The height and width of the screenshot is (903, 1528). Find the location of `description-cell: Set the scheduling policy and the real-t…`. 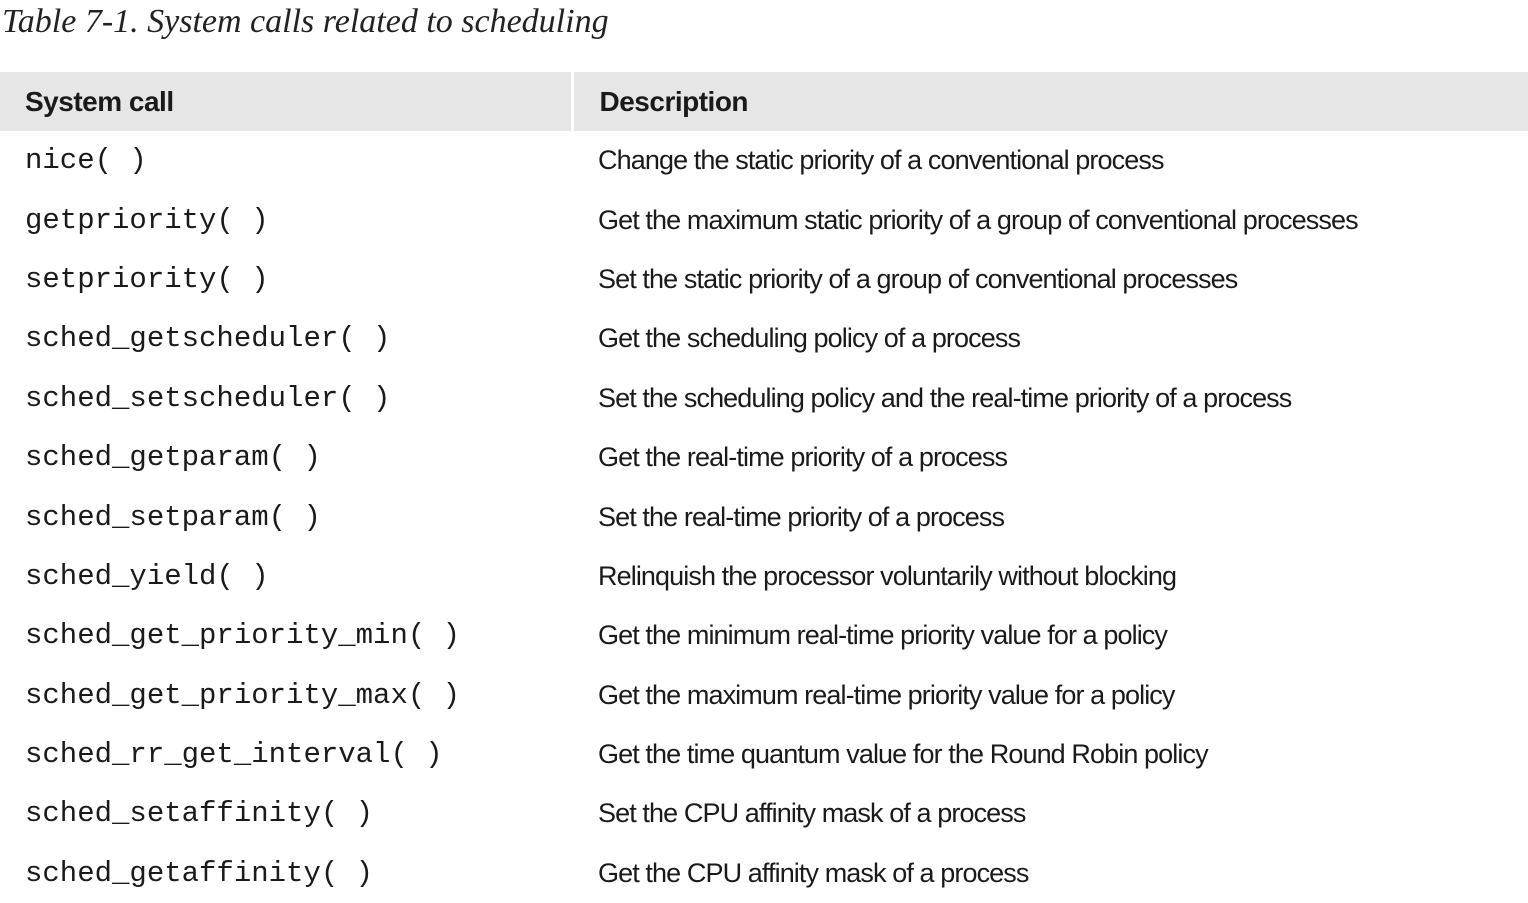

description-cell: Set the scheduling policy and the real-t… is located at coordinates (945, 397).